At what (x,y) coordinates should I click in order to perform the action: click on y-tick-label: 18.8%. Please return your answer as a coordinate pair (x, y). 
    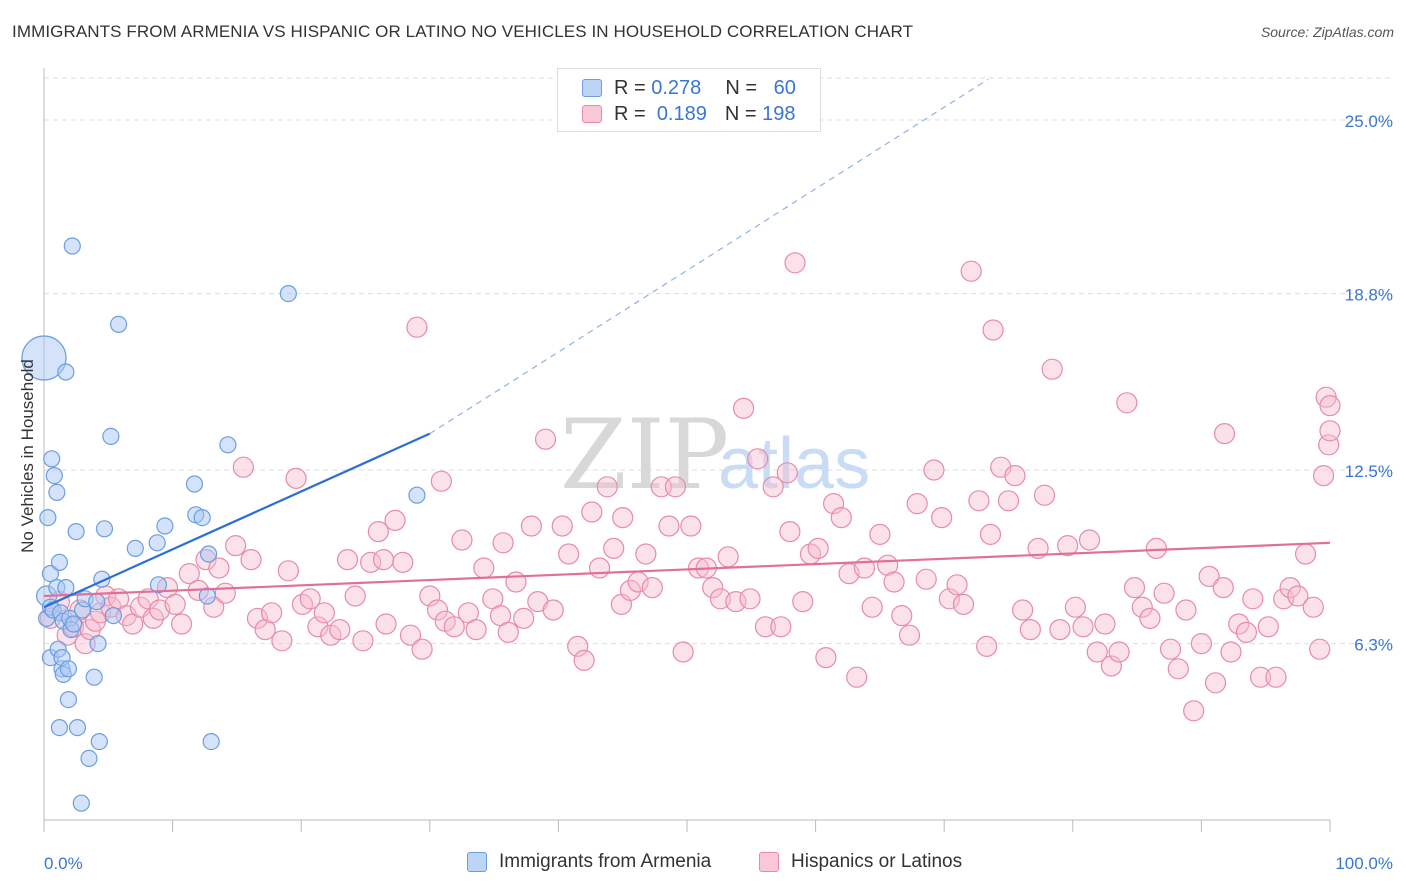
    Looking at the image, I should click on (1369, 295).